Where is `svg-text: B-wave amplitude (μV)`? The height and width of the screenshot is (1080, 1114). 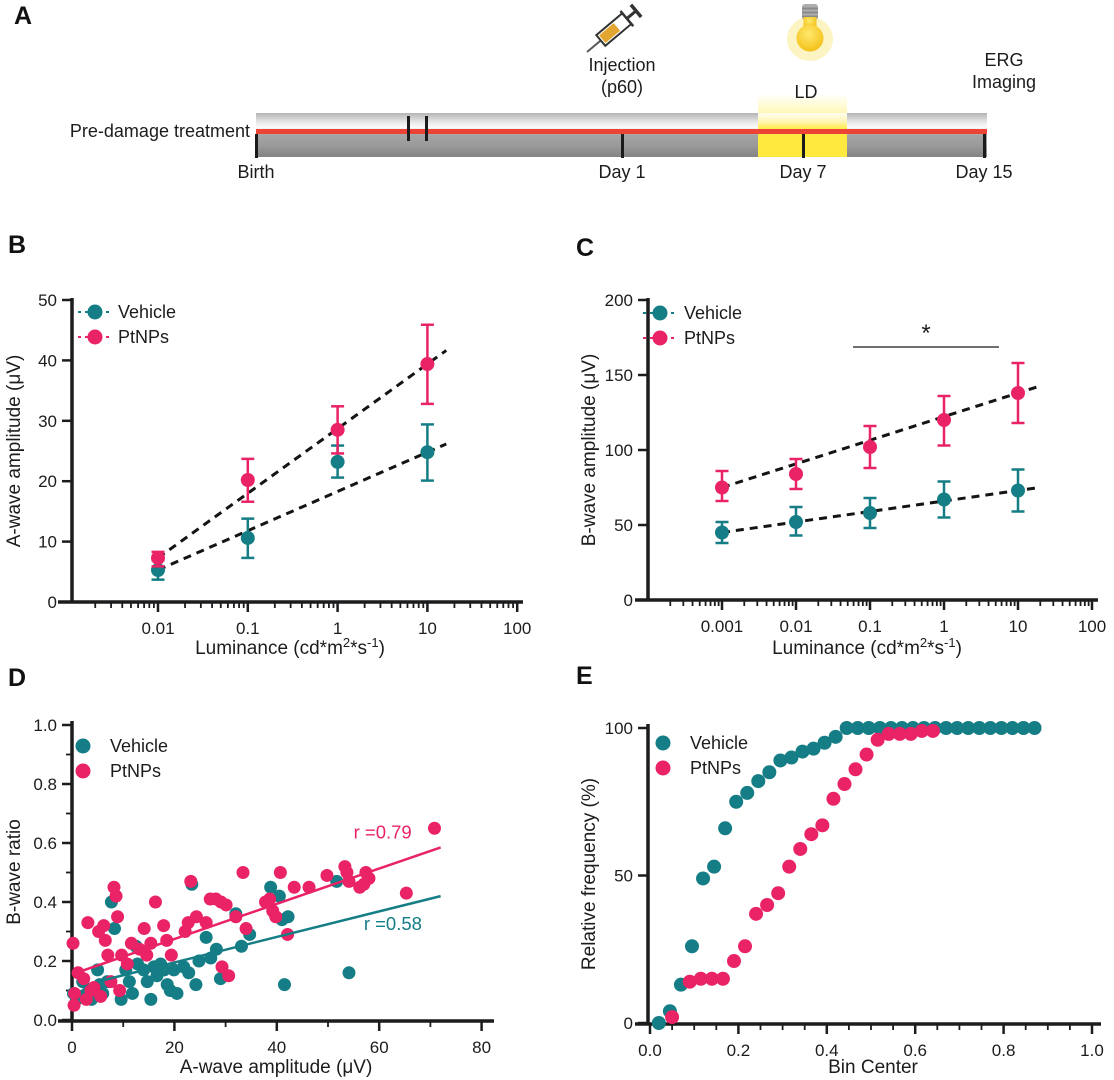 svg-text: B-wave amplitude (μV) is located at coordinates (589, 450).